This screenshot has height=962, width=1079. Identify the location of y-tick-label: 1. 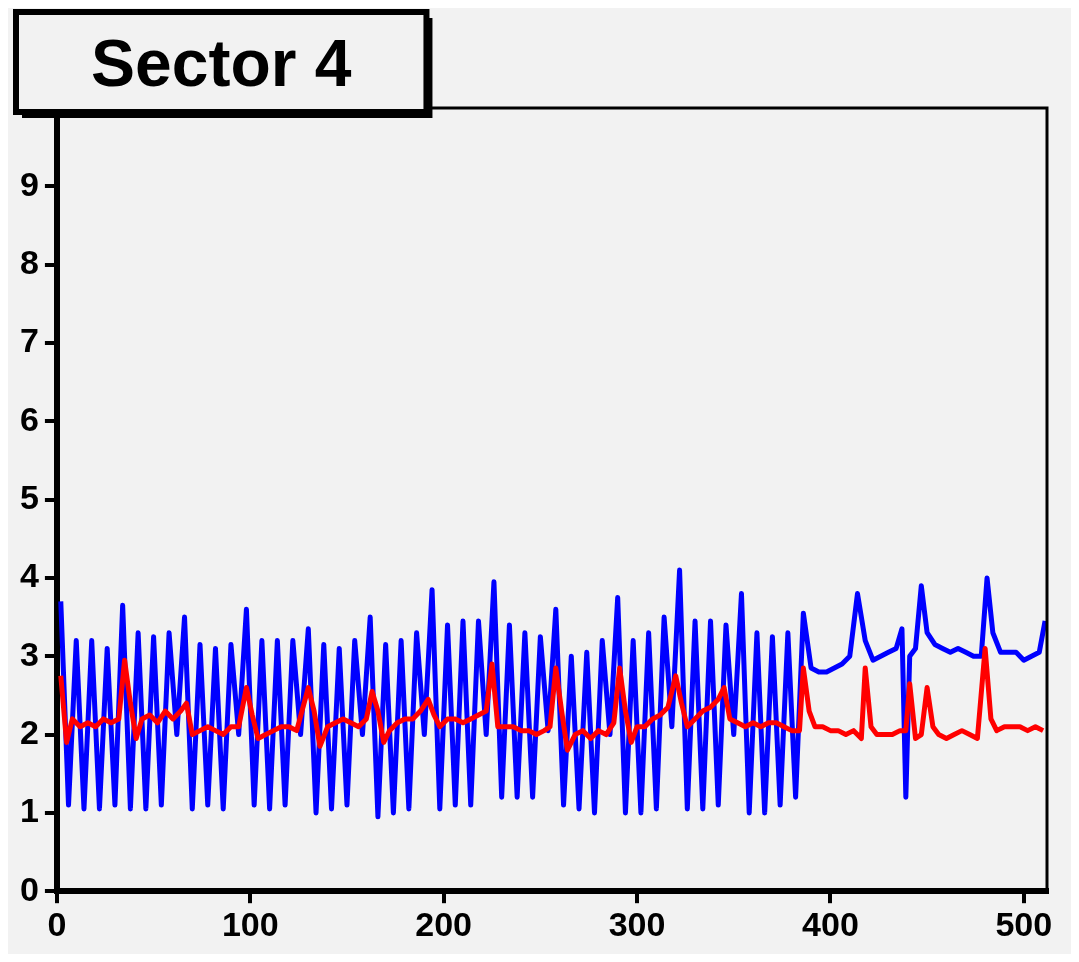
(29, 810).